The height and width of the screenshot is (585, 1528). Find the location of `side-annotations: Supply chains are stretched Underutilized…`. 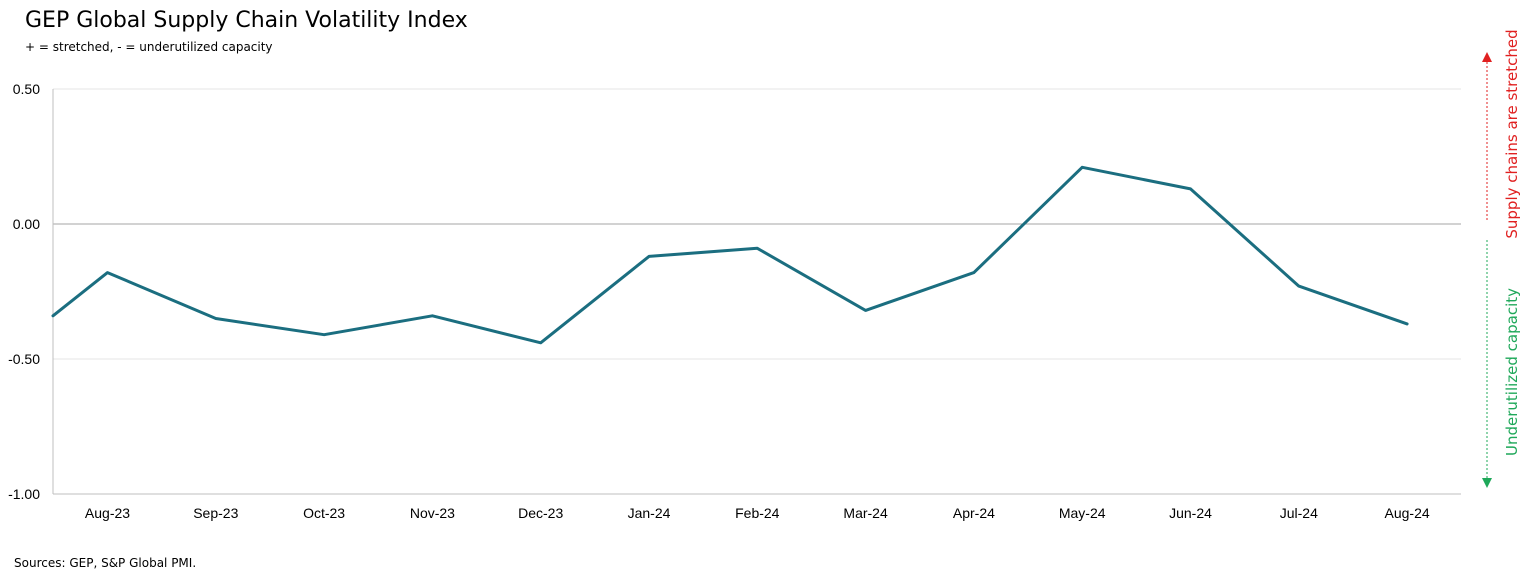

side-annotations: Supply chains are stretched Underutilized… is located at coordinates (1501, 258).